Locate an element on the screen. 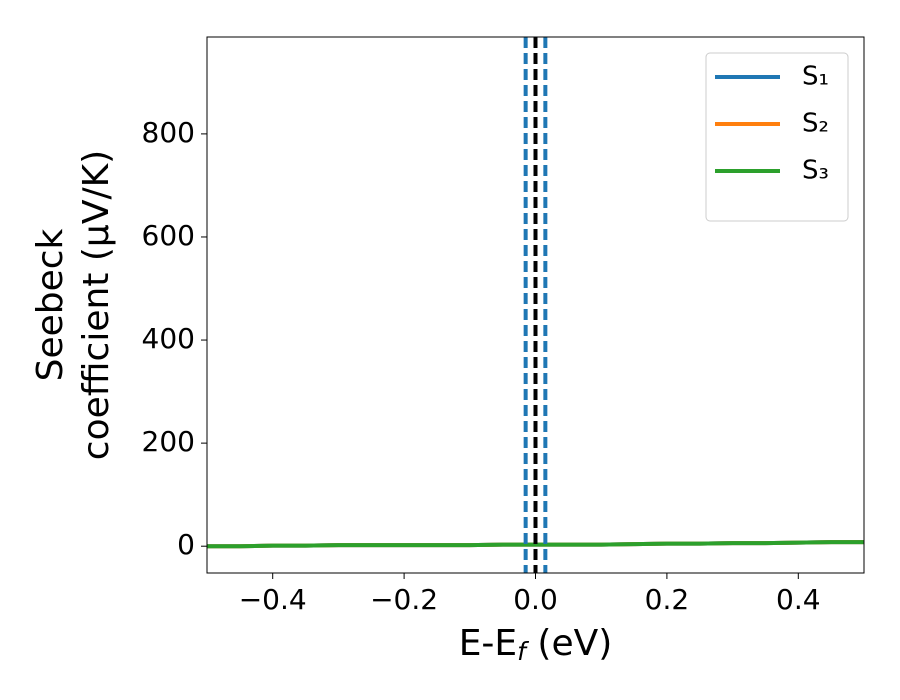 Image resolution: width=900 pixels, height=700 pixels. y-tick-label: 0 is located at coordinates (186, 544).